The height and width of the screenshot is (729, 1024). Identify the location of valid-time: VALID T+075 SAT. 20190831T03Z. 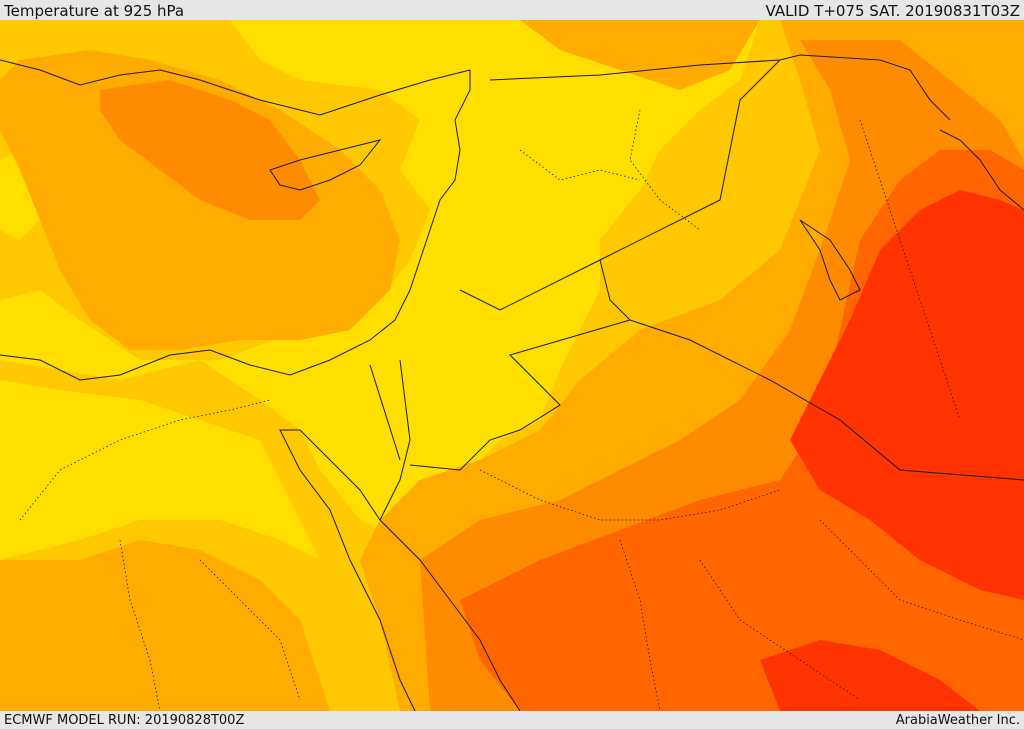
(892, 11).